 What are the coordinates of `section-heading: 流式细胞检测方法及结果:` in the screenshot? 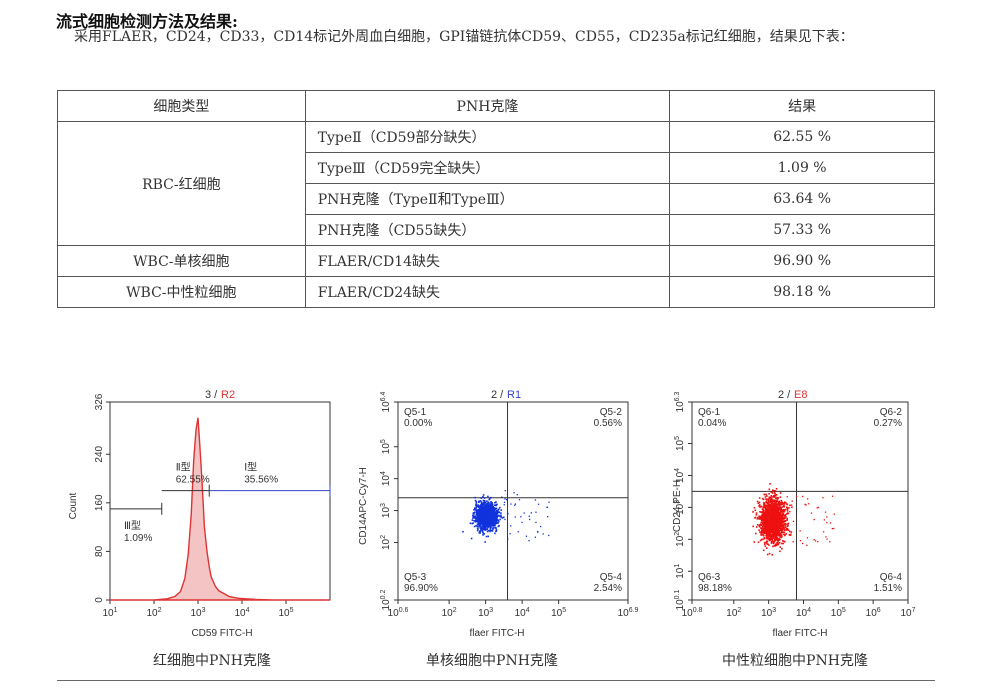 It's located at (147, 21).